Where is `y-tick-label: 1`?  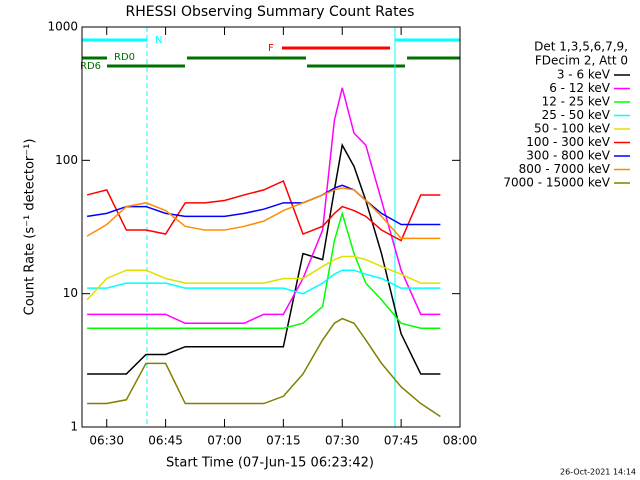 y-tick-label: 1 is located at coordinates (74, 427).